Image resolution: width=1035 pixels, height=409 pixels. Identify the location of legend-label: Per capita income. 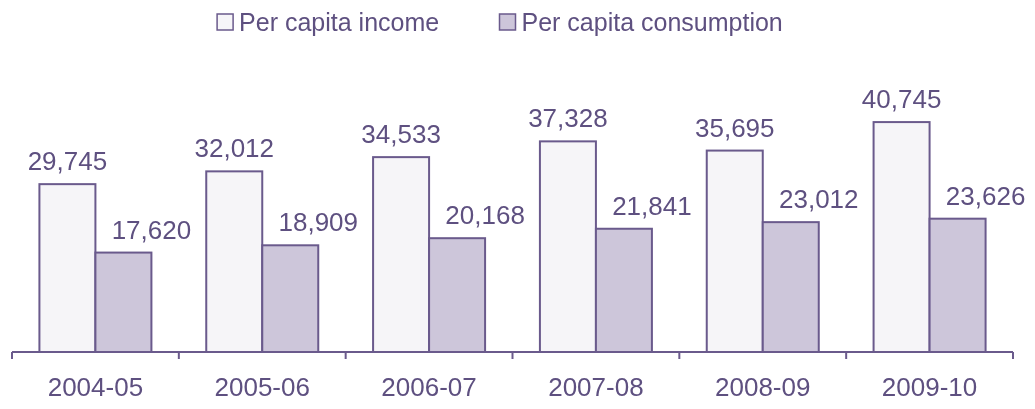
(339, 22).